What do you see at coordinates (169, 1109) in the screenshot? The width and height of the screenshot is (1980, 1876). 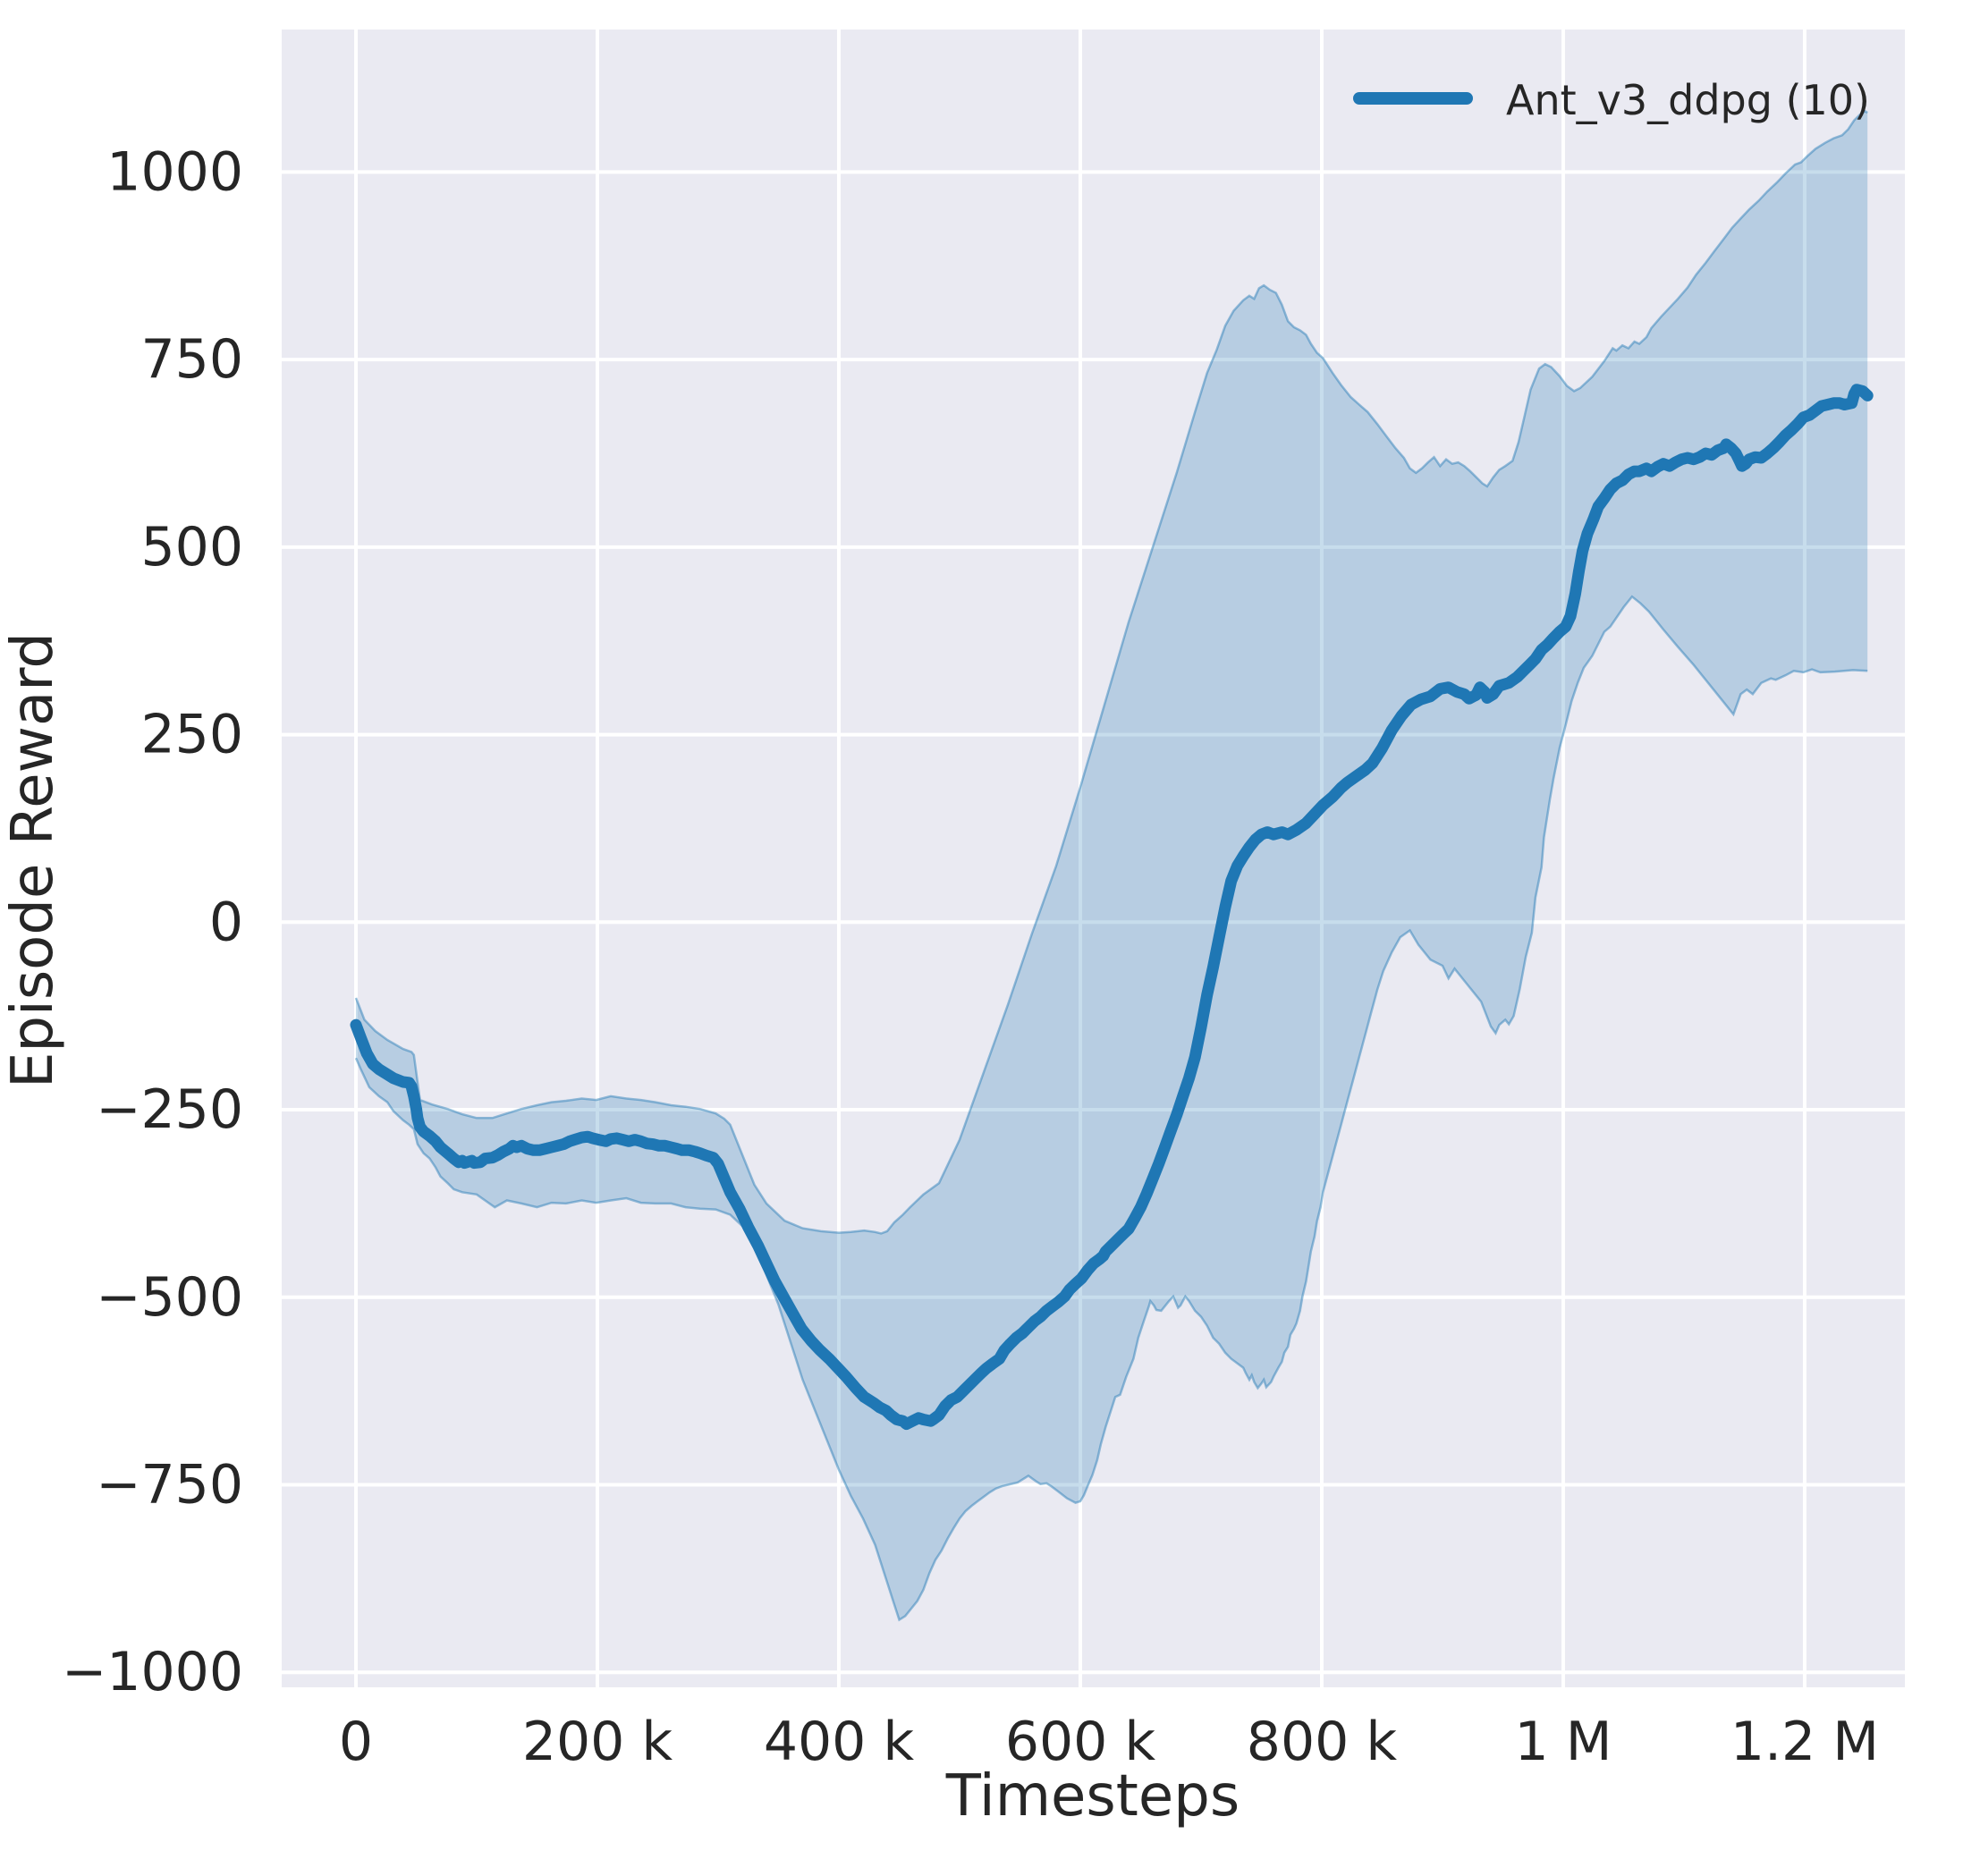 I see `y-tick-label: −250` at bounding box center [169, 1109].